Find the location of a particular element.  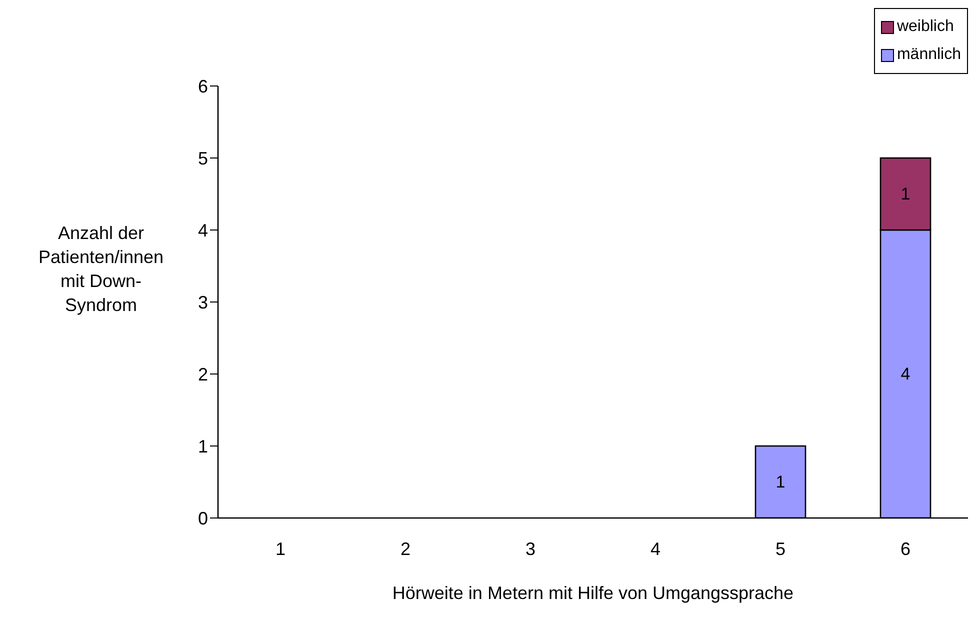

y-tick-label: 2 is located at coordinates (203, 374).